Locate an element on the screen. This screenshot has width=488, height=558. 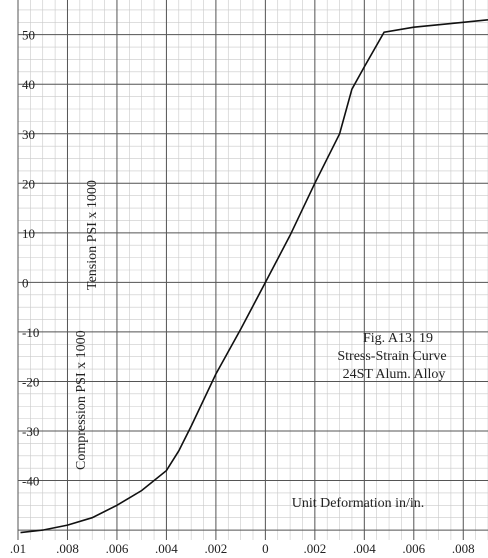
y-tick-label: 40 is located at coordinates (28, 84).